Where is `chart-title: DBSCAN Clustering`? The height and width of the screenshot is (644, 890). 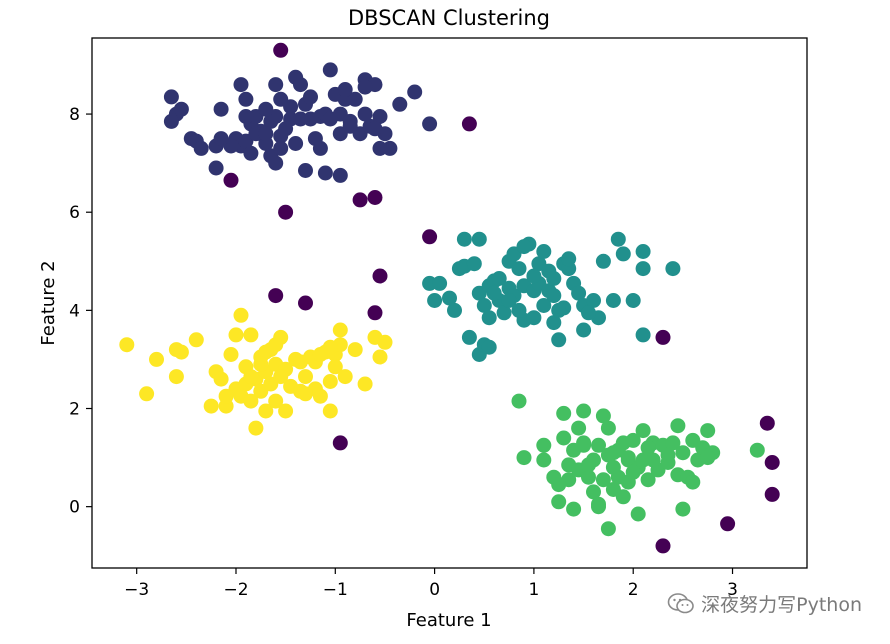 chart-title: DBSCAN Clustering is located at coordinates (449, 18).